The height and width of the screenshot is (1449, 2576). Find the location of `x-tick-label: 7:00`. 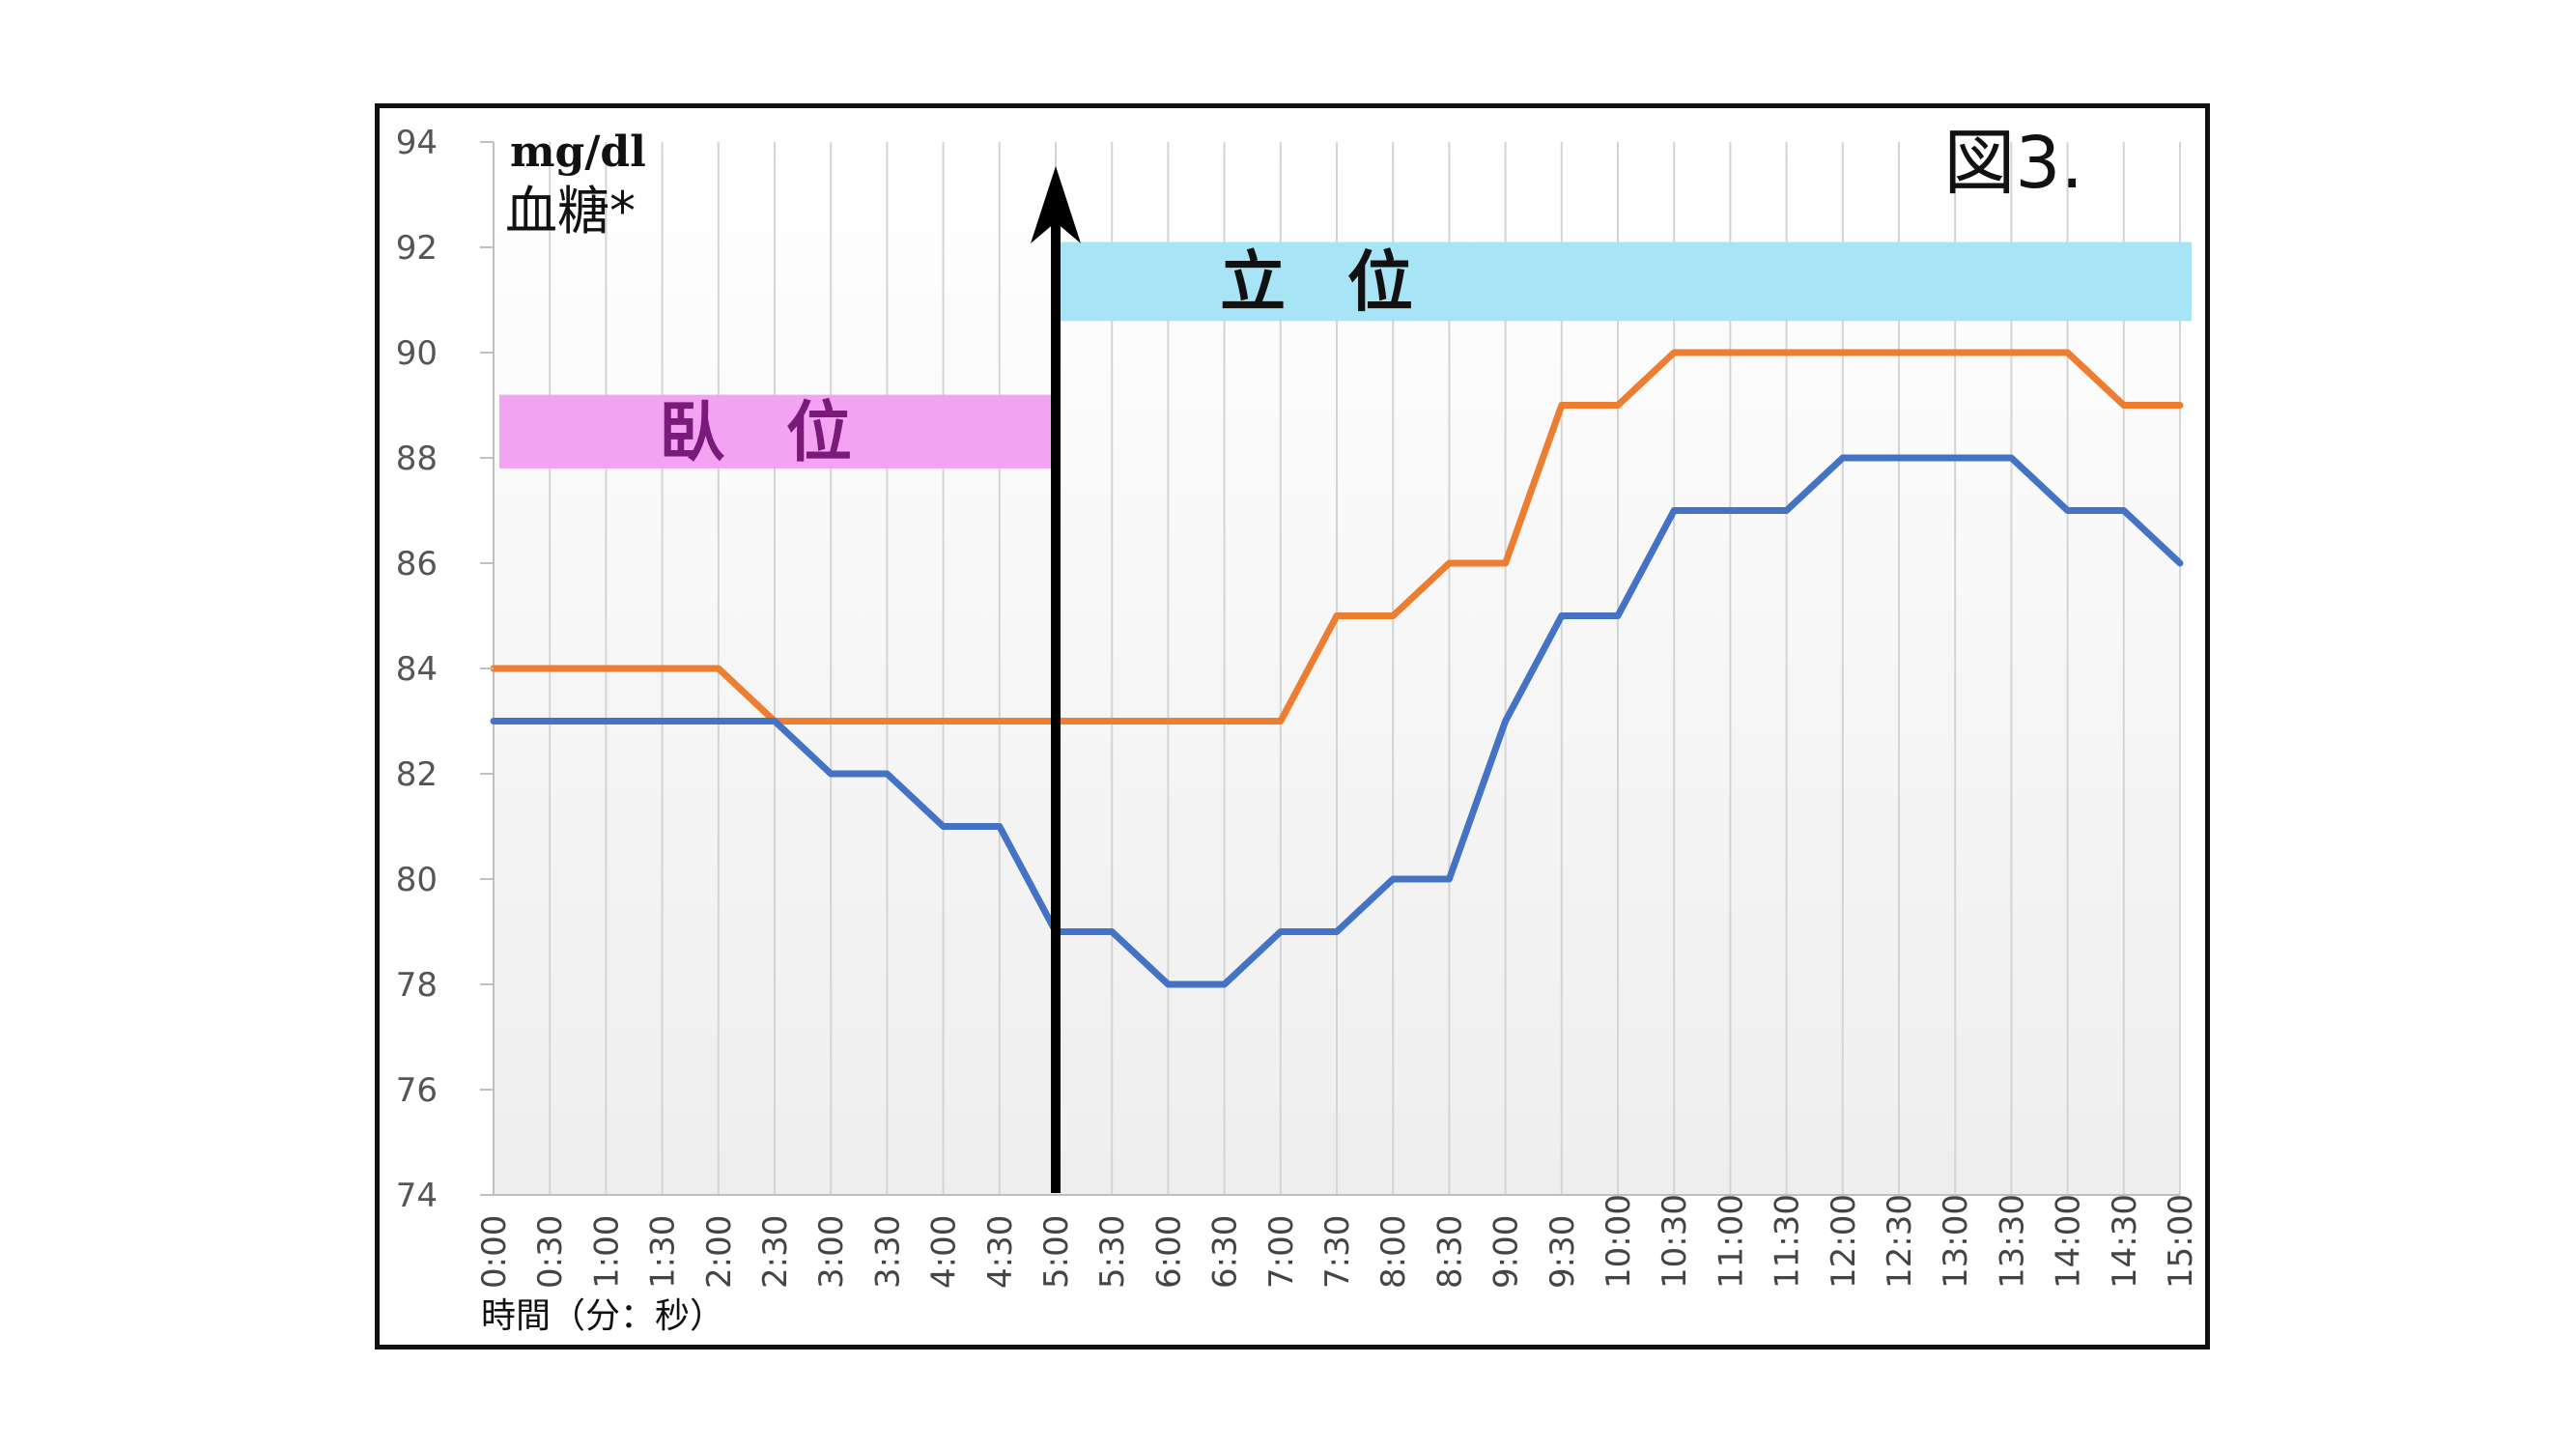

x-tick-label: 7:00 is located at coordinates (1281, 1252).